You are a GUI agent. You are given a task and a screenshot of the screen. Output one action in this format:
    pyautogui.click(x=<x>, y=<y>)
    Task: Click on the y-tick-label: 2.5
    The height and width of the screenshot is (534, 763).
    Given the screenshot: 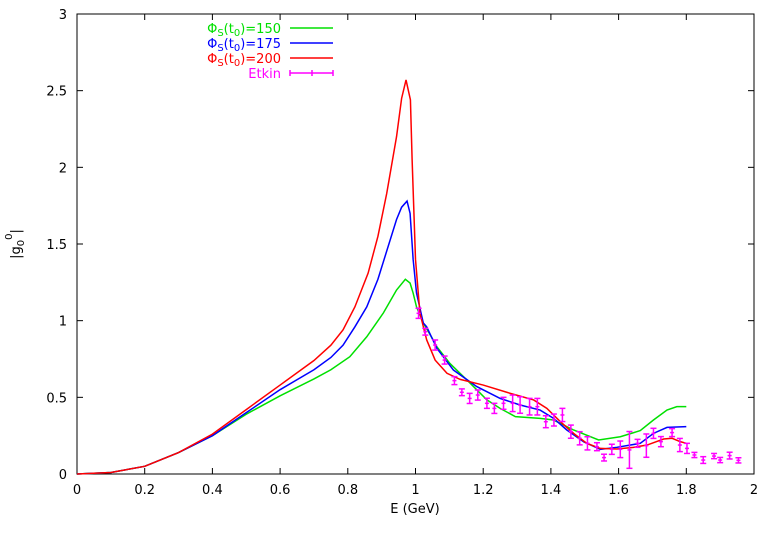 What is the action you would take?
    pyautogui.click(x=56, y=92)
    